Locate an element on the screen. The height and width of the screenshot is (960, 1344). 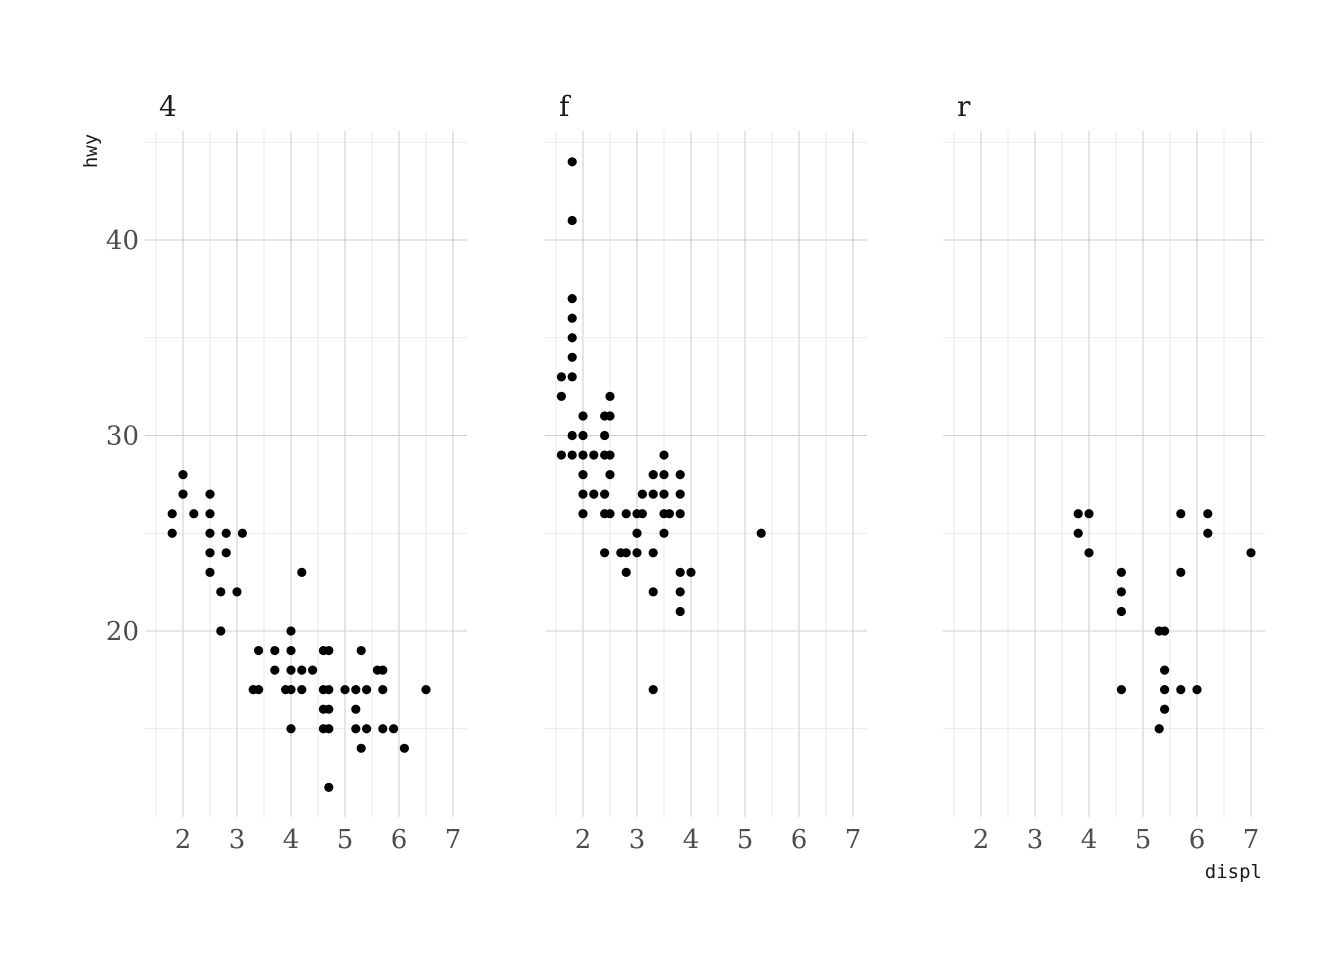
x-tick-label: 4 is located at coordinates (291, 840).